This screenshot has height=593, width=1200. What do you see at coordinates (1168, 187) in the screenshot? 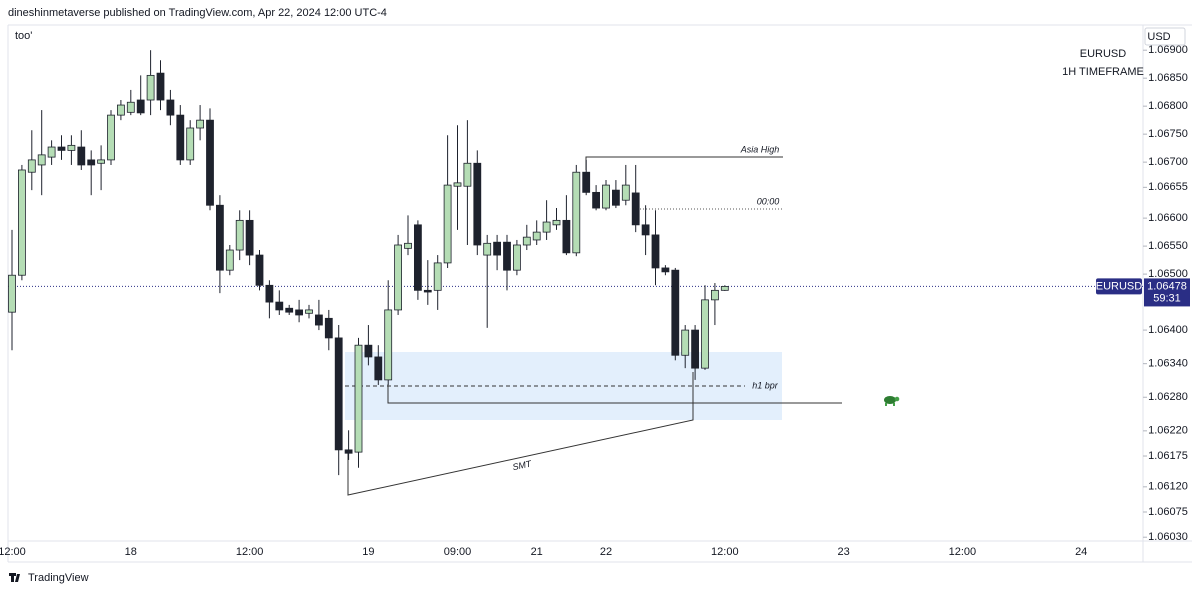
I see `y-tick-label: 1.06655` at bounding box center [1168, 187].